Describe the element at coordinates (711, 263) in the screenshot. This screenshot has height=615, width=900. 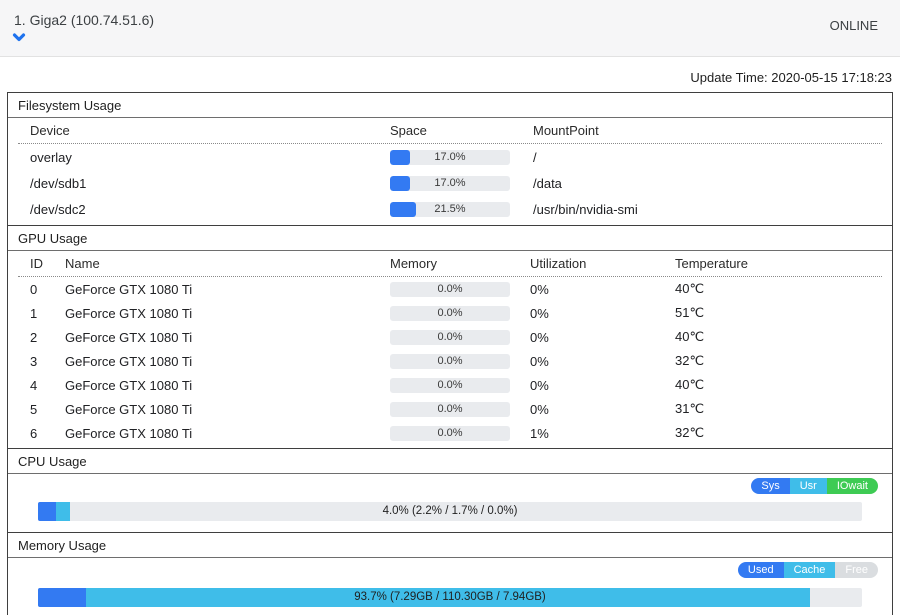
I see `column-temperature: Temperature` at that location.